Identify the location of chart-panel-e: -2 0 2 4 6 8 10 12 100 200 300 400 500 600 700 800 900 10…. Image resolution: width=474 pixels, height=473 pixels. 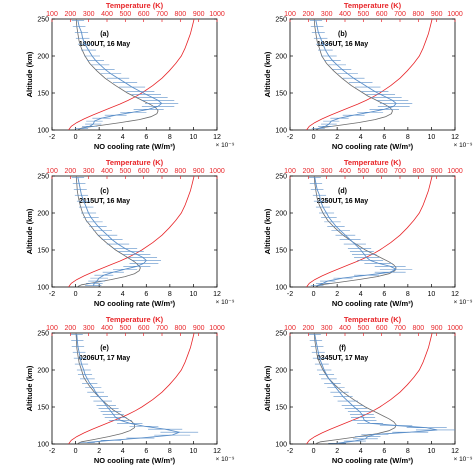
(130, 390).